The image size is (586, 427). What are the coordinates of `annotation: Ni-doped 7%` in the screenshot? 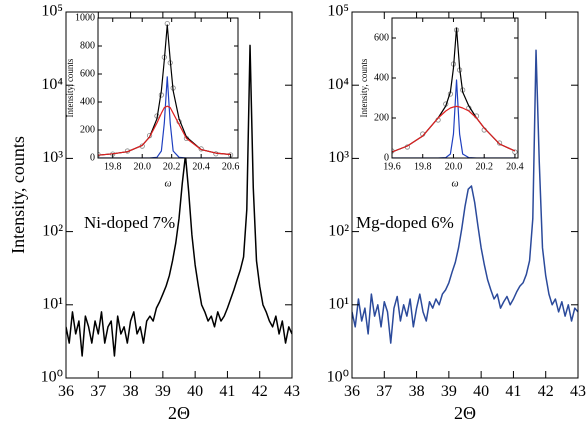 It's located at (129, 222).